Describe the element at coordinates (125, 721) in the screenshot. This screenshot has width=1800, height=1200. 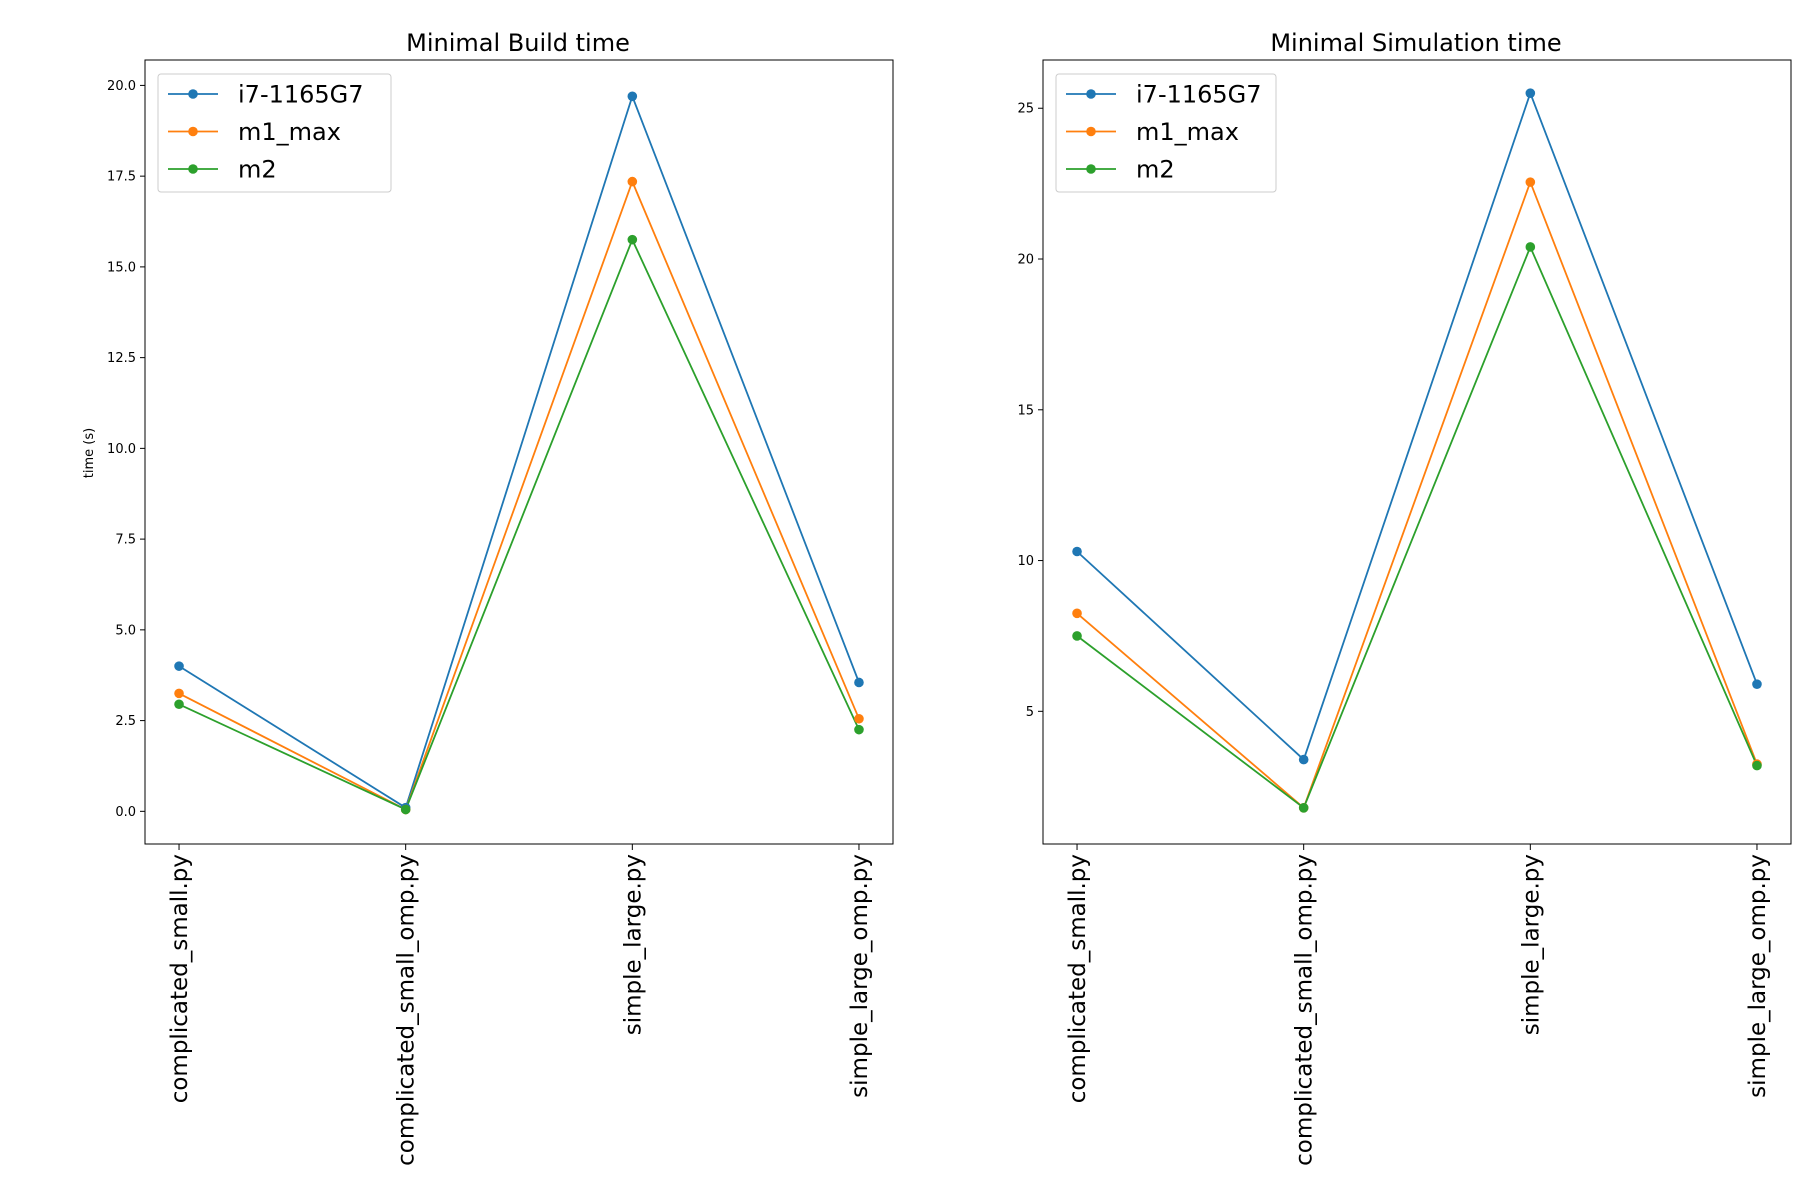
I see `y-tick-label: 2.5` at that location.